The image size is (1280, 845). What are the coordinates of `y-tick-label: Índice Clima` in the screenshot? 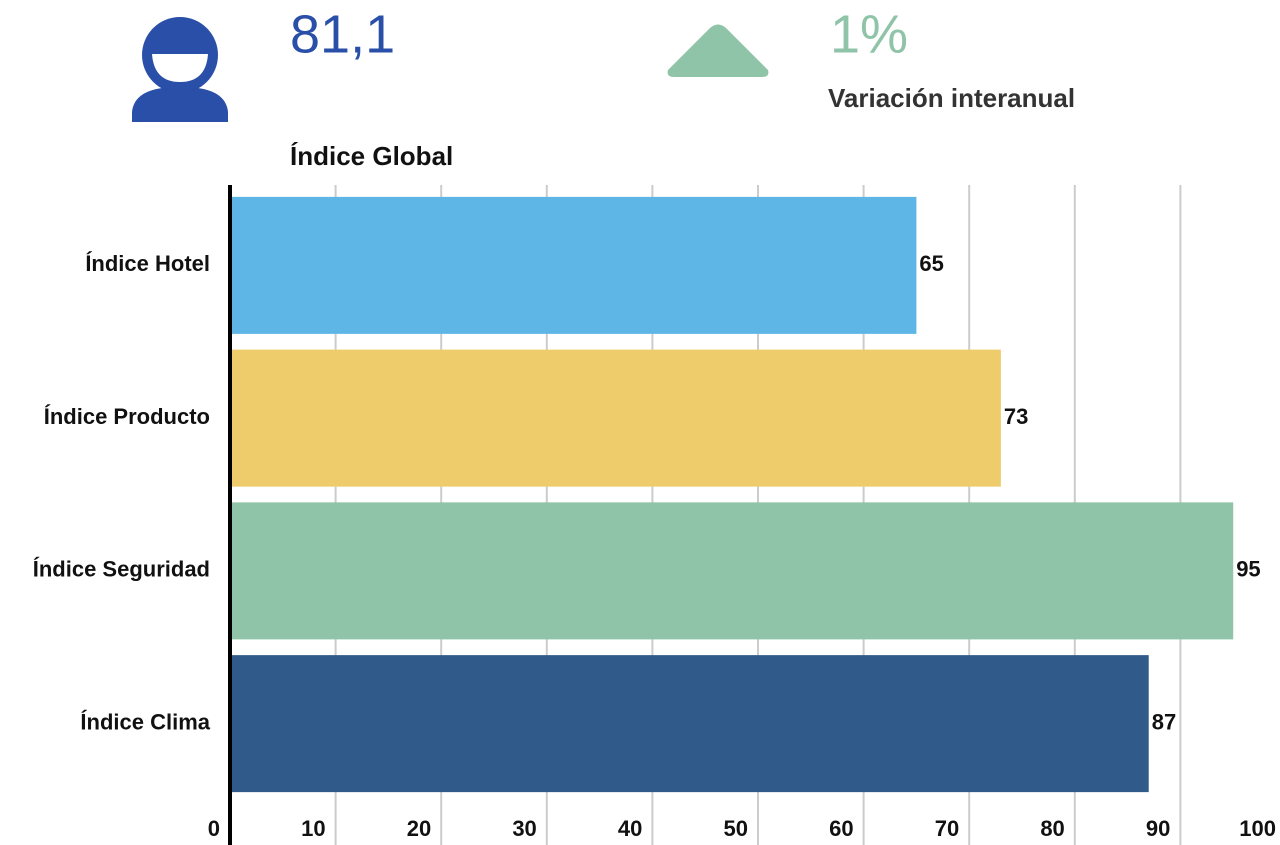 It's located at (145, 721).